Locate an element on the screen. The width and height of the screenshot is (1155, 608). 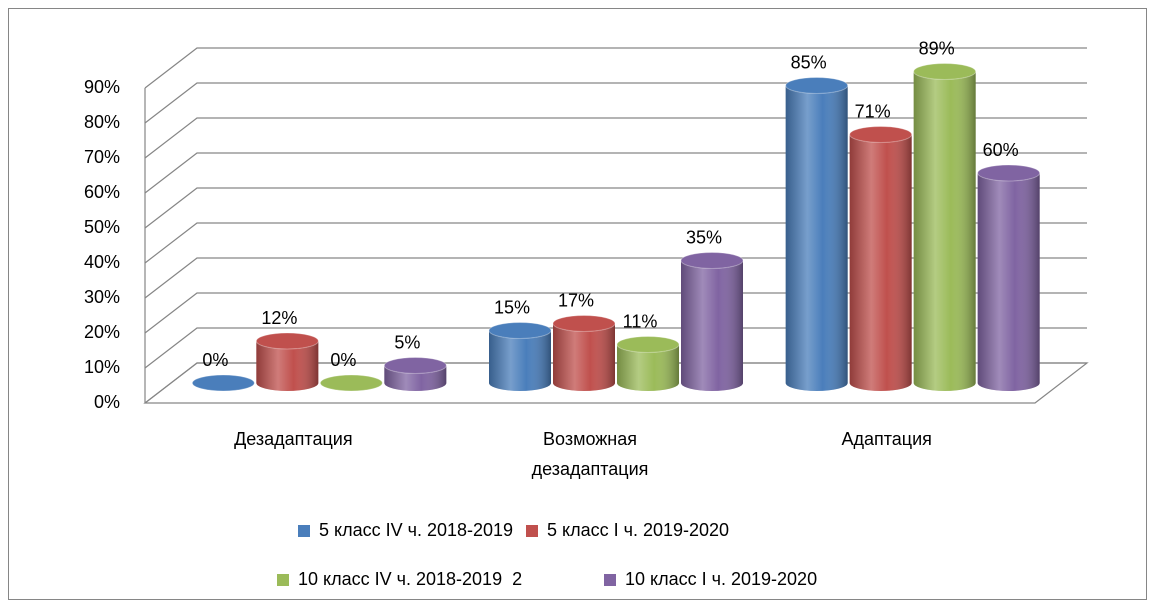
value-label: 15% is located at coordinates (512, 307).